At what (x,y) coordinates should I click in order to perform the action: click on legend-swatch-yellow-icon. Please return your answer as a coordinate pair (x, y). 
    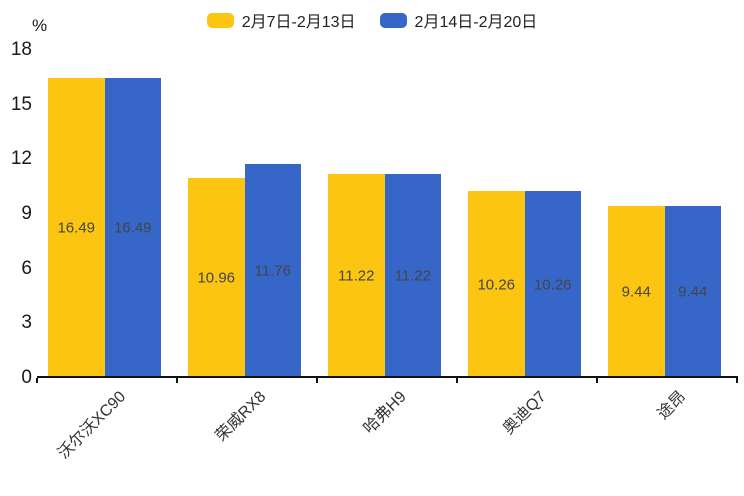
    Looking at the image, I should click on (220, 20).